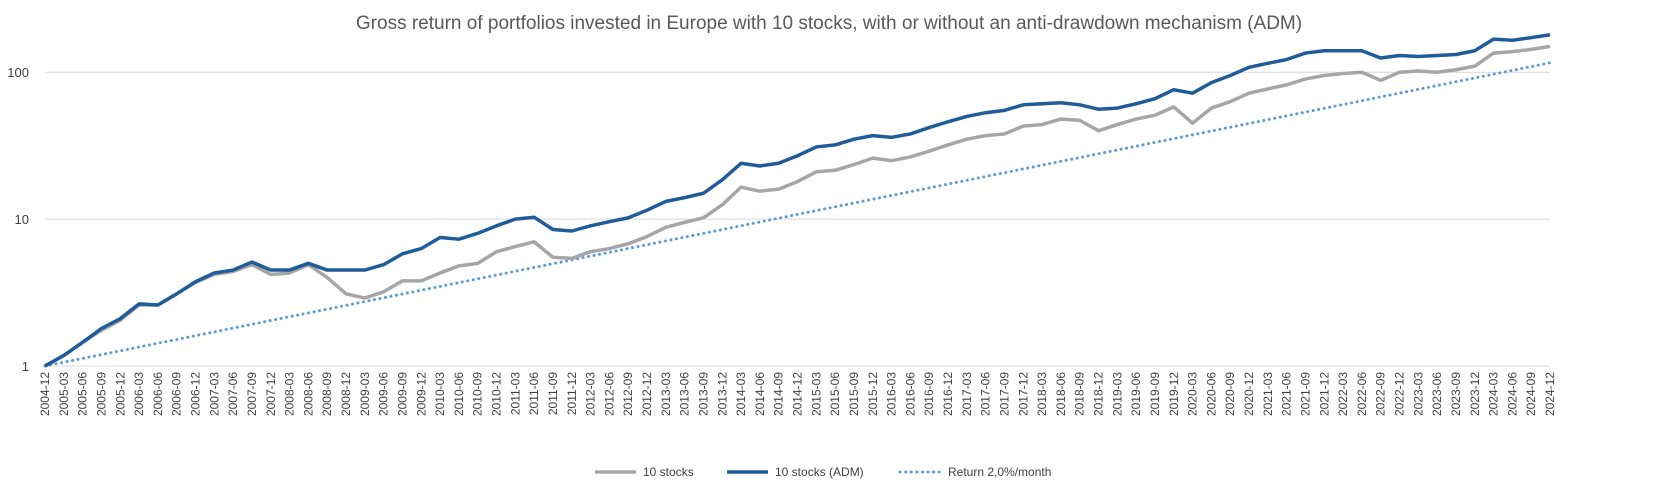 The height and width of the screenshot is (491, 1658). What do you see at coordinates (1324, 394) in the screenshot?
I see `x-tick-label: 2021-12` at bounding box center [1324, 394].